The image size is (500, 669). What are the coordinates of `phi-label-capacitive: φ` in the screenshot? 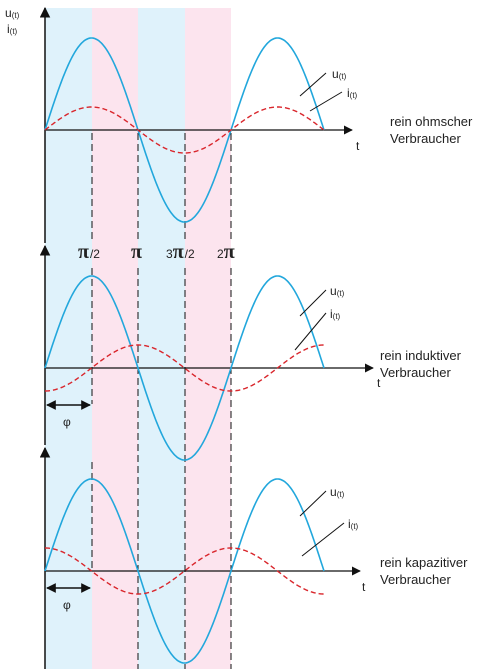 It's located at (67, 605).